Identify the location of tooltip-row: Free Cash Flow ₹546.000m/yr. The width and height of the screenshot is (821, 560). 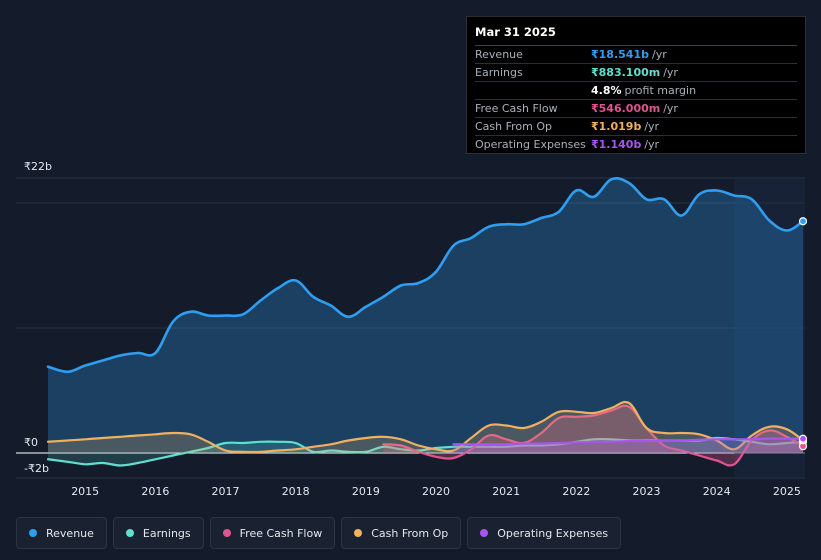
(636, 109).